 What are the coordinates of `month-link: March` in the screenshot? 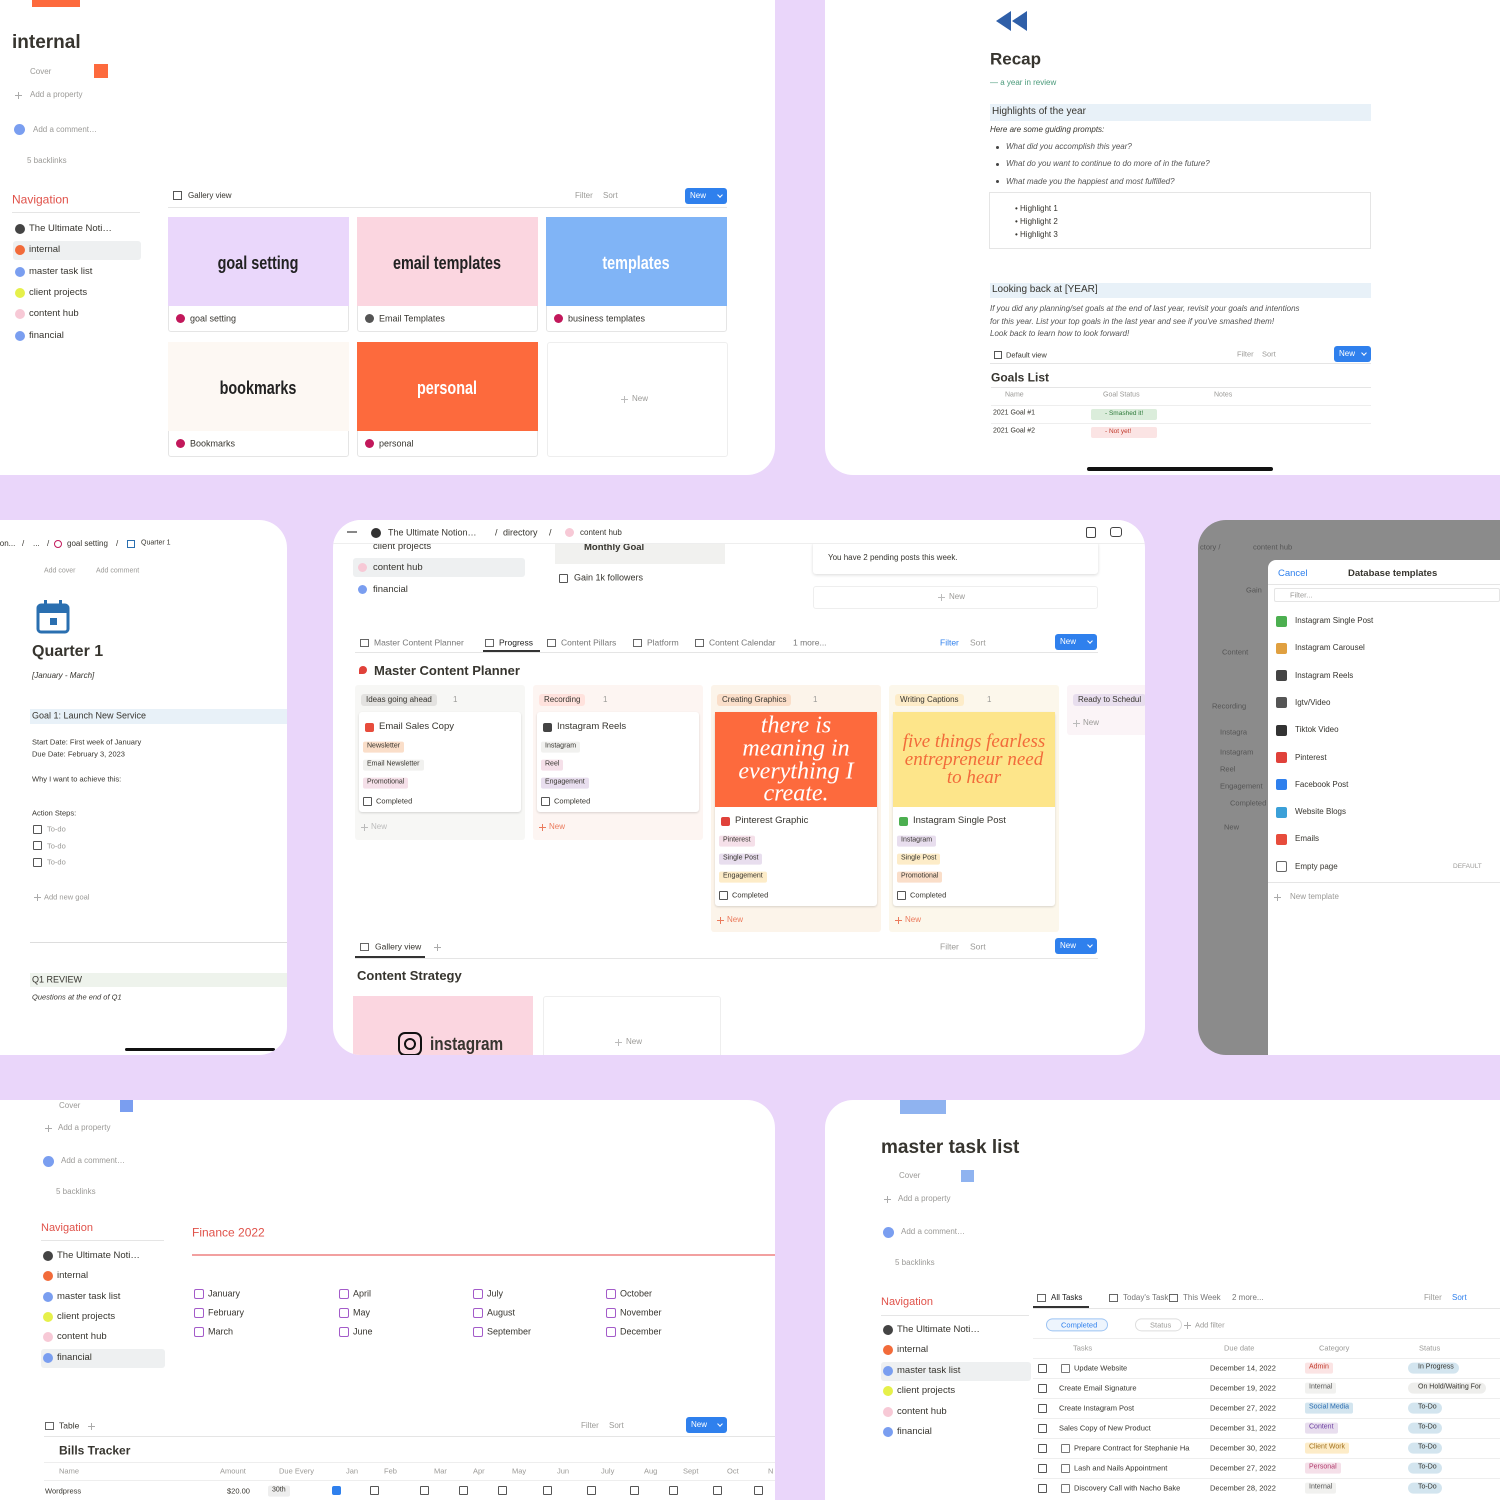 It's located at (221, 1331).